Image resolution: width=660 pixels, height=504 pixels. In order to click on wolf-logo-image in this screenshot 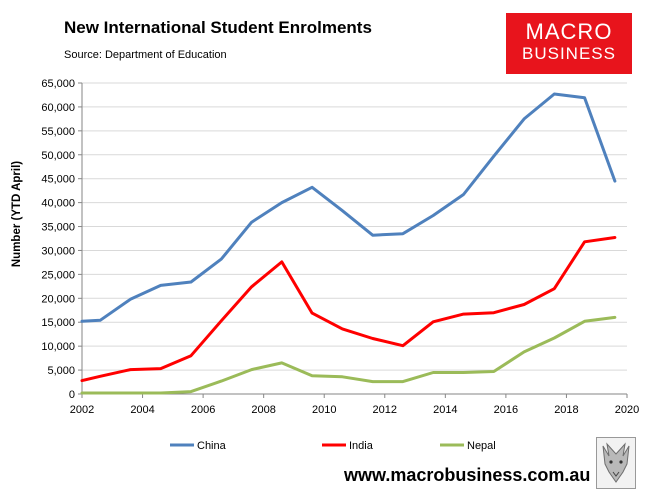, I will do `click(616, 463)`.